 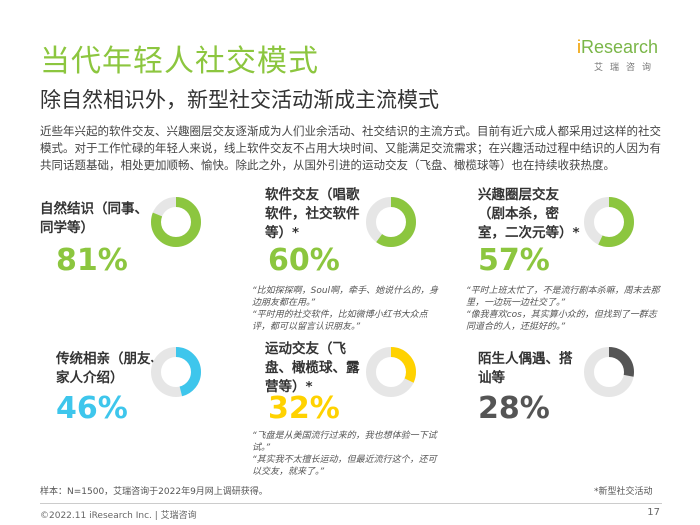 I want to click on donut-chart-interest, so click(x=609, y=222).